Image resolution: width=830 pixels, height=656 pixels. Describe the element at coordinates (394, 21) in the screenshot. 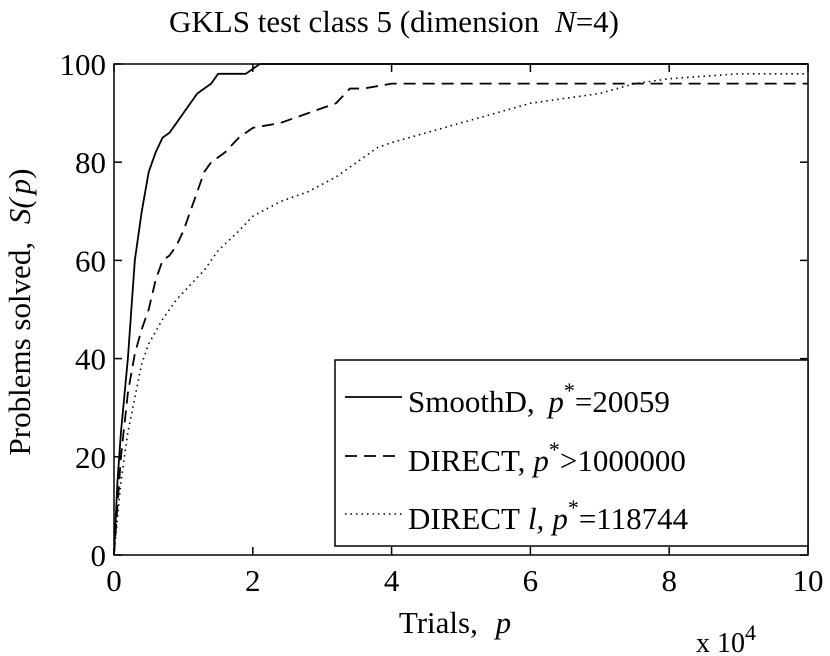

I see `chart-title: GKLS test class 5 (dimension N=4)` at that location.